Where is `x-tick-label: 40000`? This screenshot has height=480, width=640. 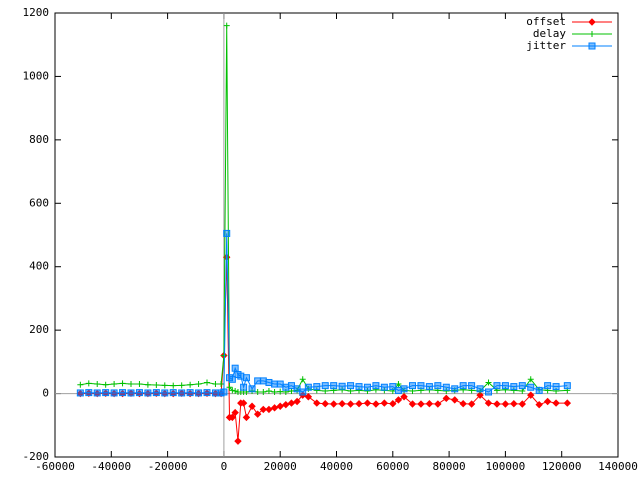
x-tick-label: 40000 is located at coordinates (336, 466).